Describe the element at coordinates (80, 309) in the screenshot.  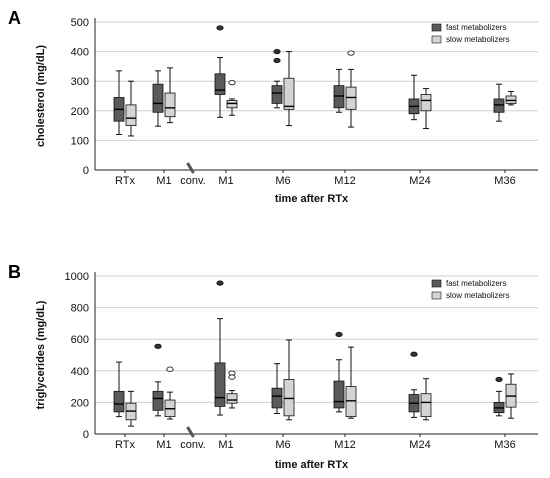
I see `y-tick-label: 800` at that location.